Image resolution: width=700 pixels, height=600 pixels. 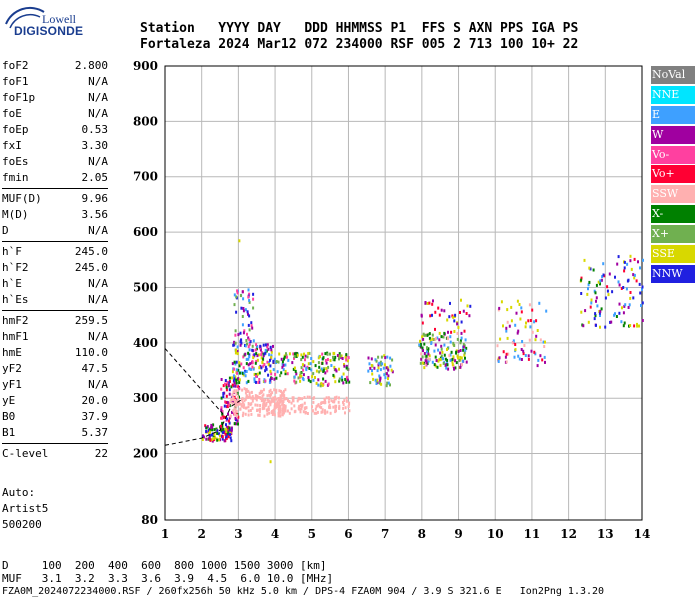 What do you see at coordinates (12, 283) in the screenshot?
I see `param-name: h`E` at bounding box center [12, 283].